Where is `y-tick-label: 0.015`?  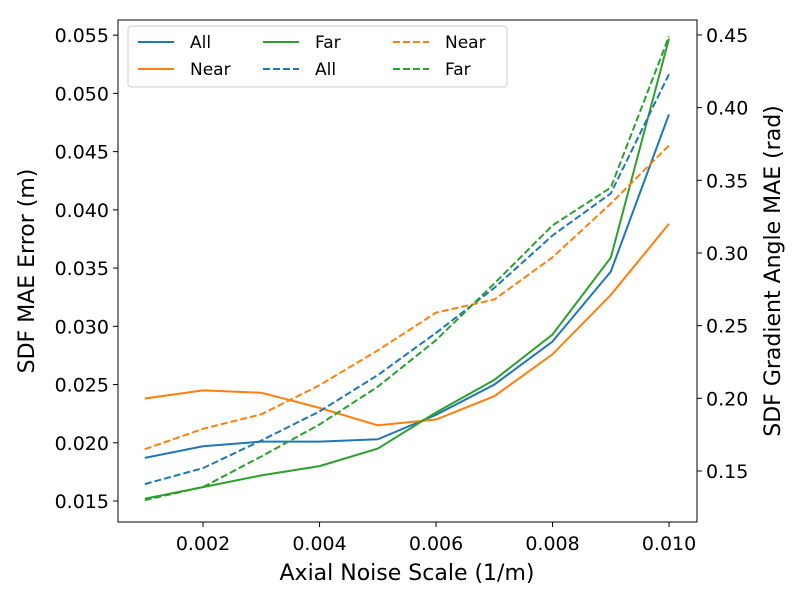
y-tick-label: 0.015 is located at coordinates (82, 502).